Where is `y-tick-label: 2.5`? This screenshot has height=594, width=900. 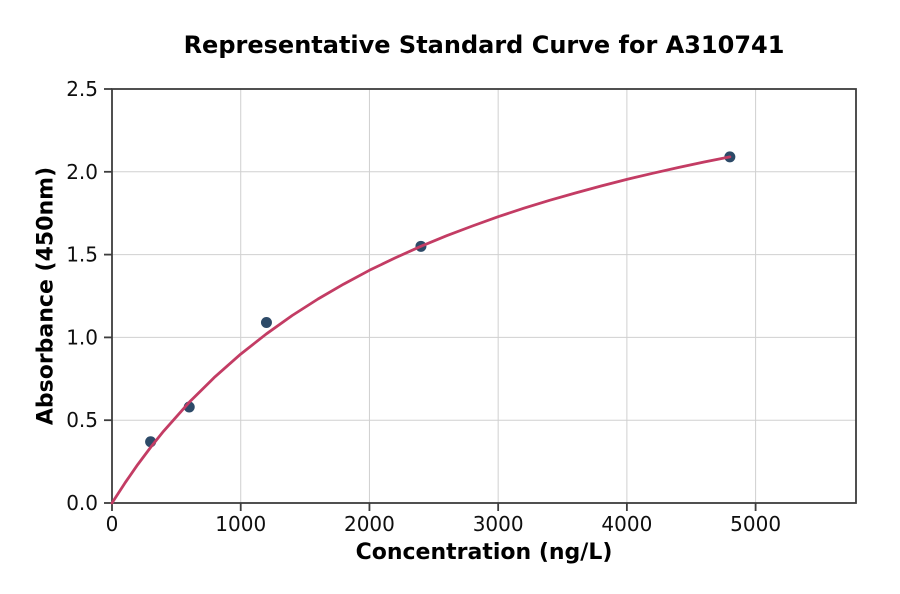 y-tick-label: 2.5 is located at coordinates (82, 89).